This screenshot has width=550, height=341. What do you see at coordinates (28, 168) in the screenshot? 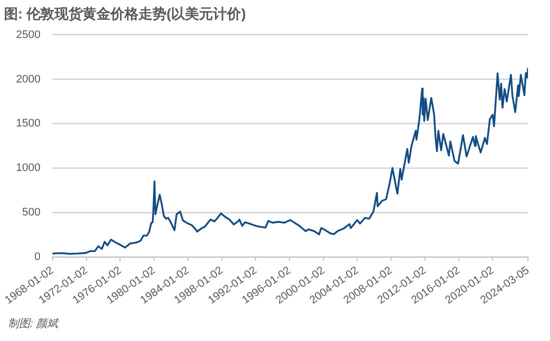
I see `y-tick-label: 1000` at bounding box center [28, 168].